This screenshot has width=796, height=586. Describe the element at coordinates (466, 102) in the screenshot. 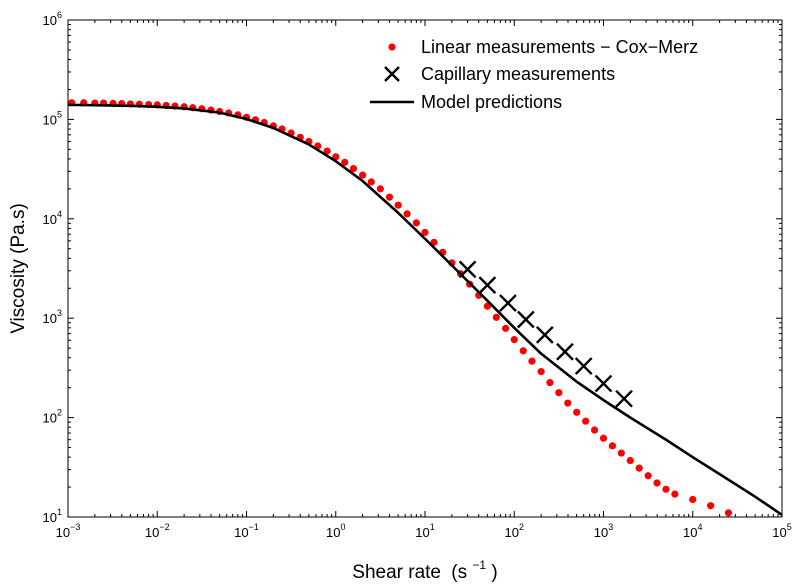

I see `legend-entry-model: Model predictions` at that location.